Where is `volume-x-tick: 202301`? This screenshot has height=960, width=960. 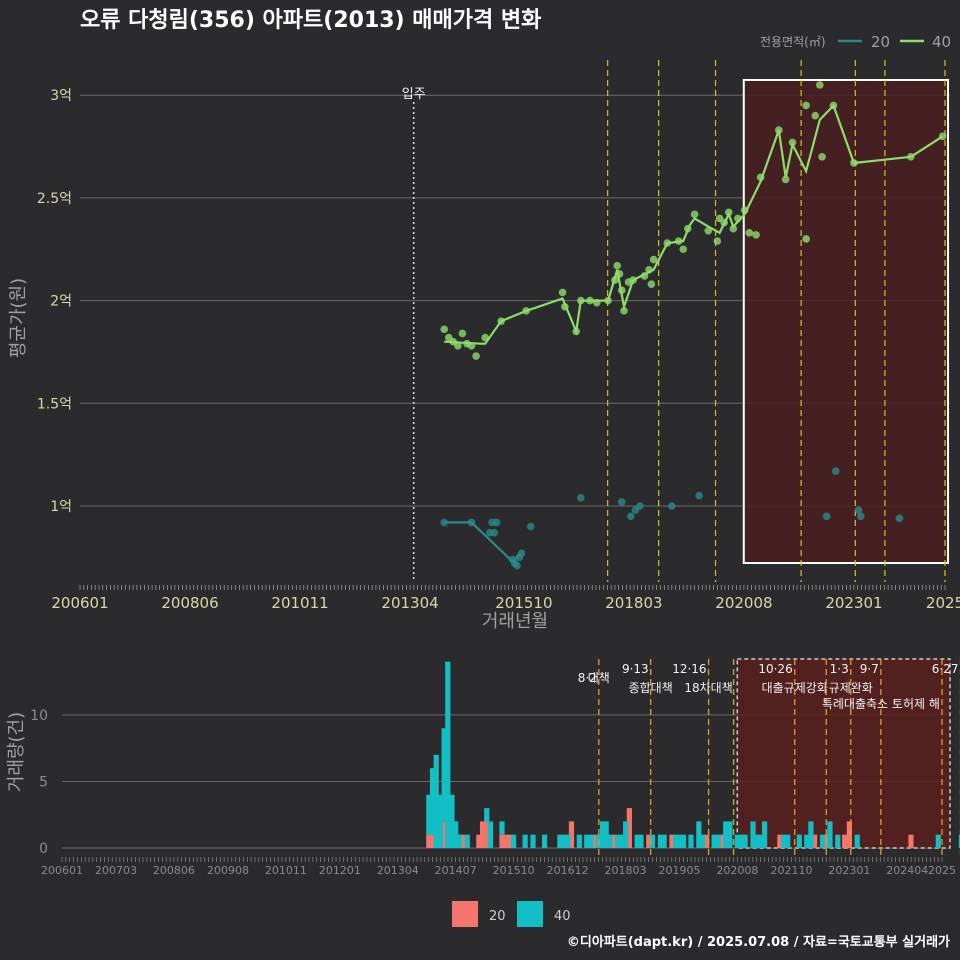 volume-x-tick: 202301 is located at coordinates (849, 870).